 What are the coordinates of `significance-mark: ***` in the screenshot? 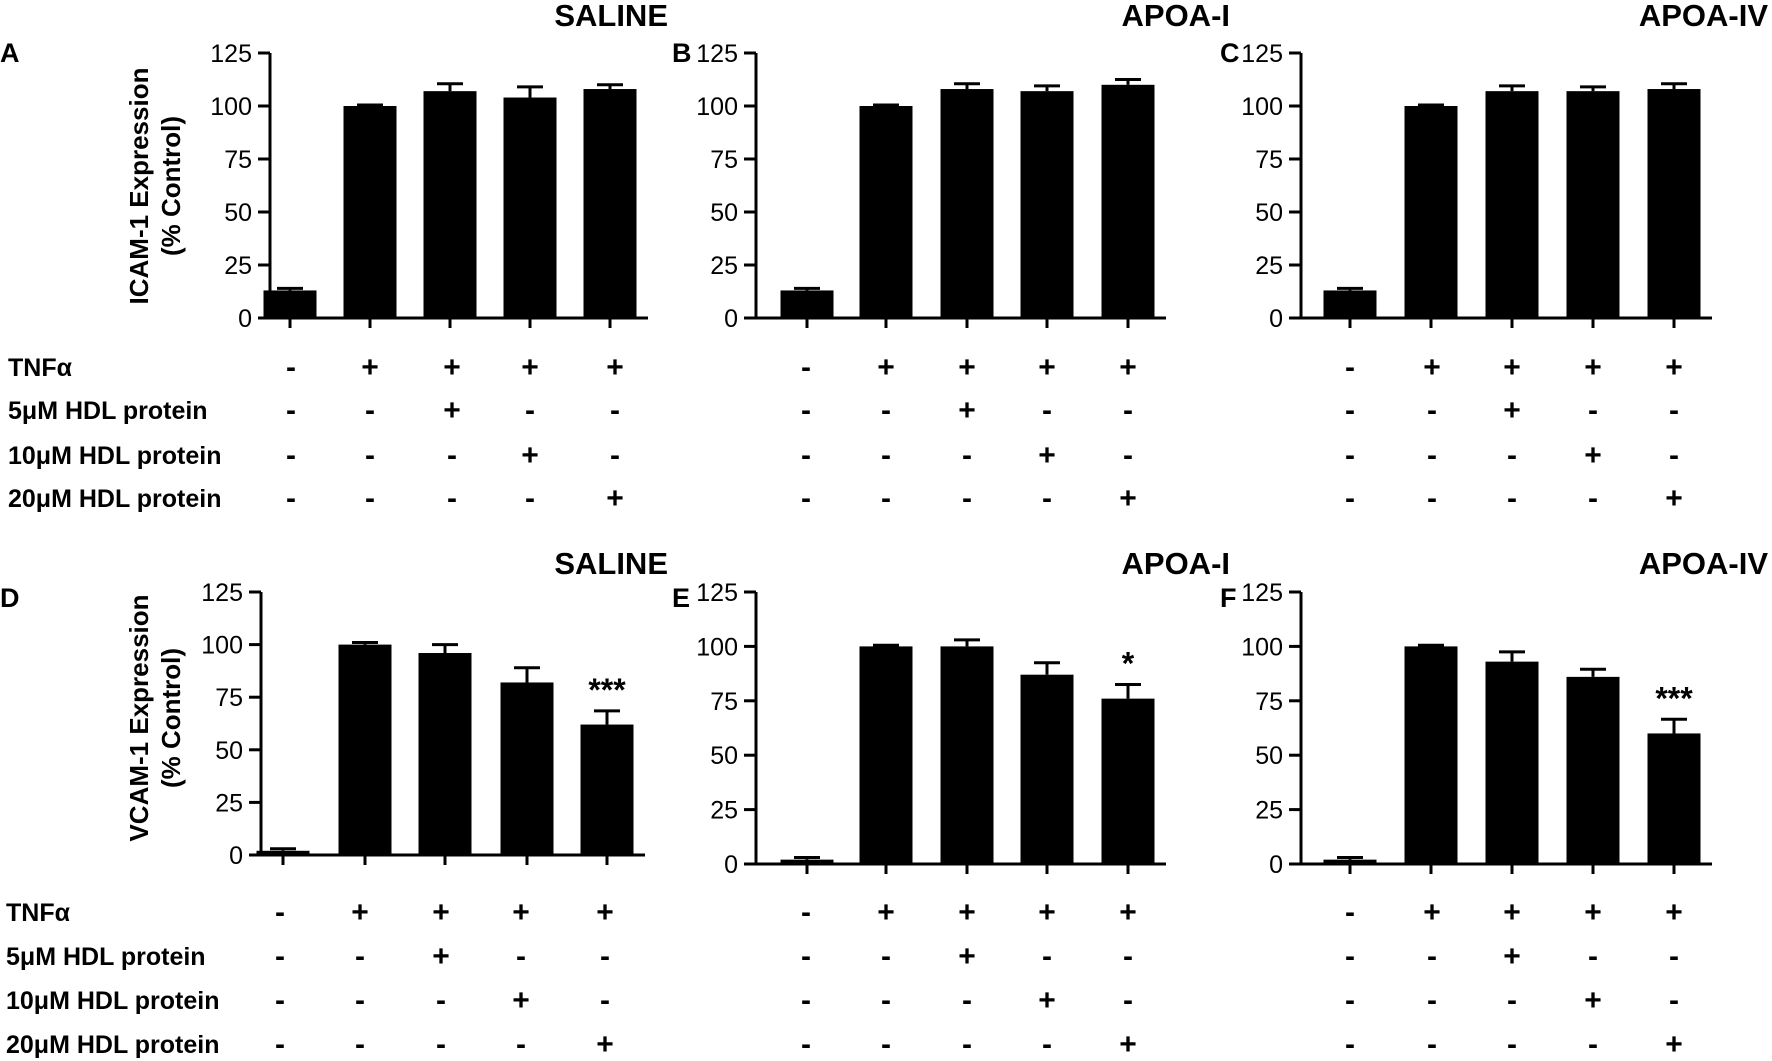 It's located at (1674, 698).